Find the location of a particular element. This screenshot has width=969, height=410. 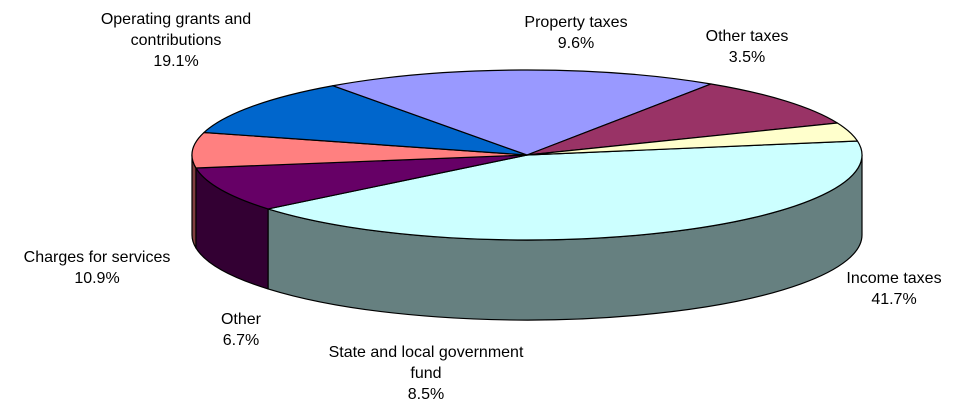

slice-label-other: Other 6.7% is located at coordinates (241, 330).